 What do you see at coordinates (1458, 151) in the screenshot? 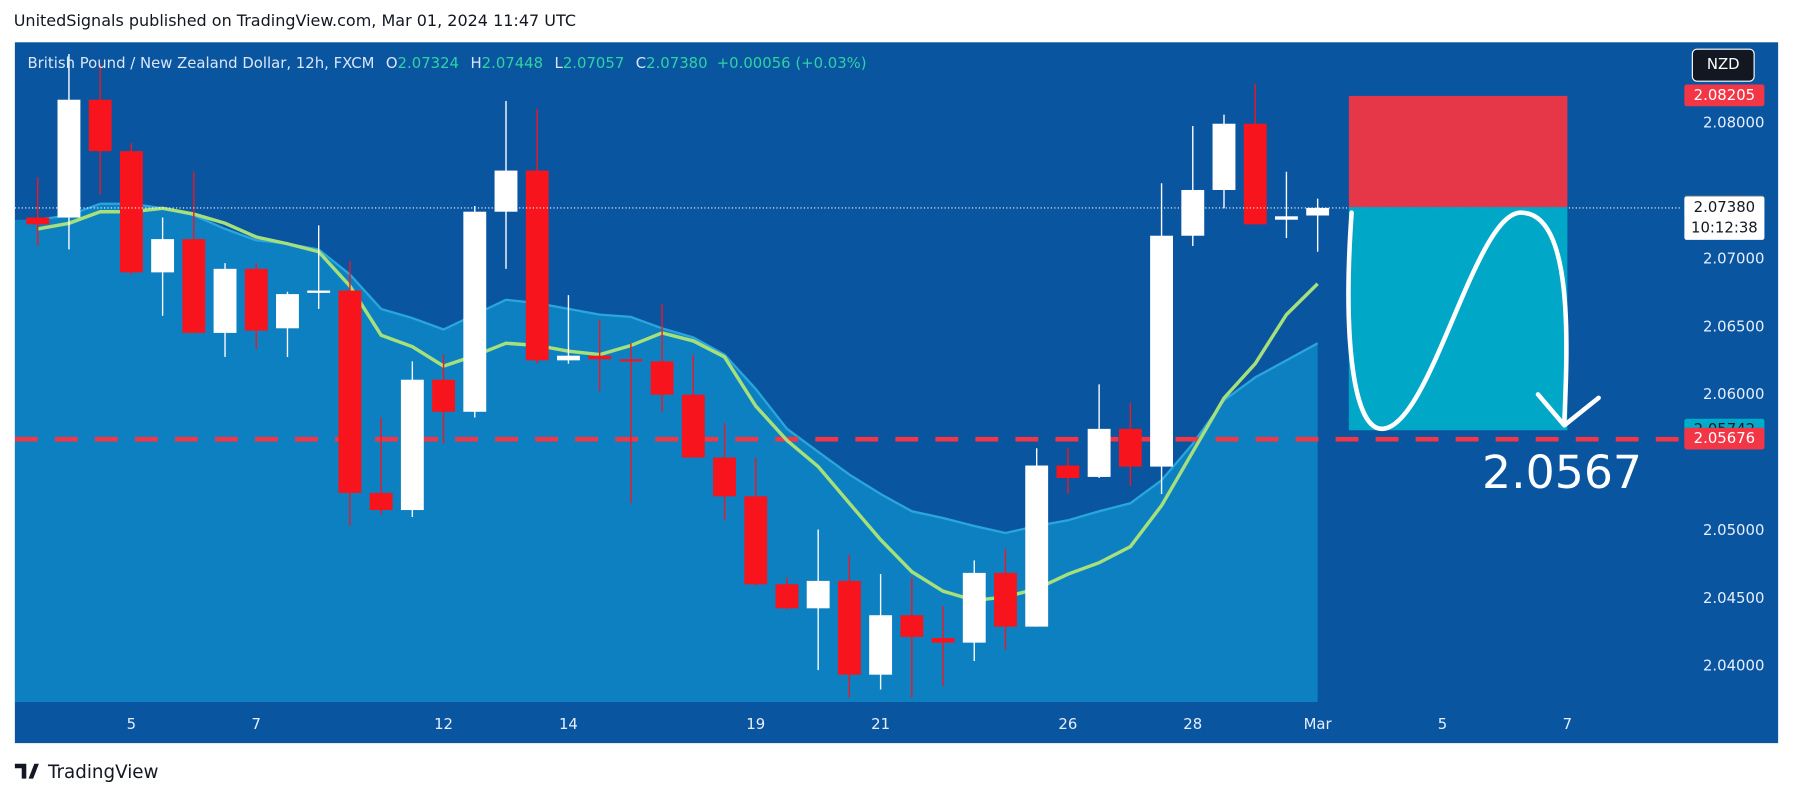
I see `stop-zone` at bounding box center [1458, 151].